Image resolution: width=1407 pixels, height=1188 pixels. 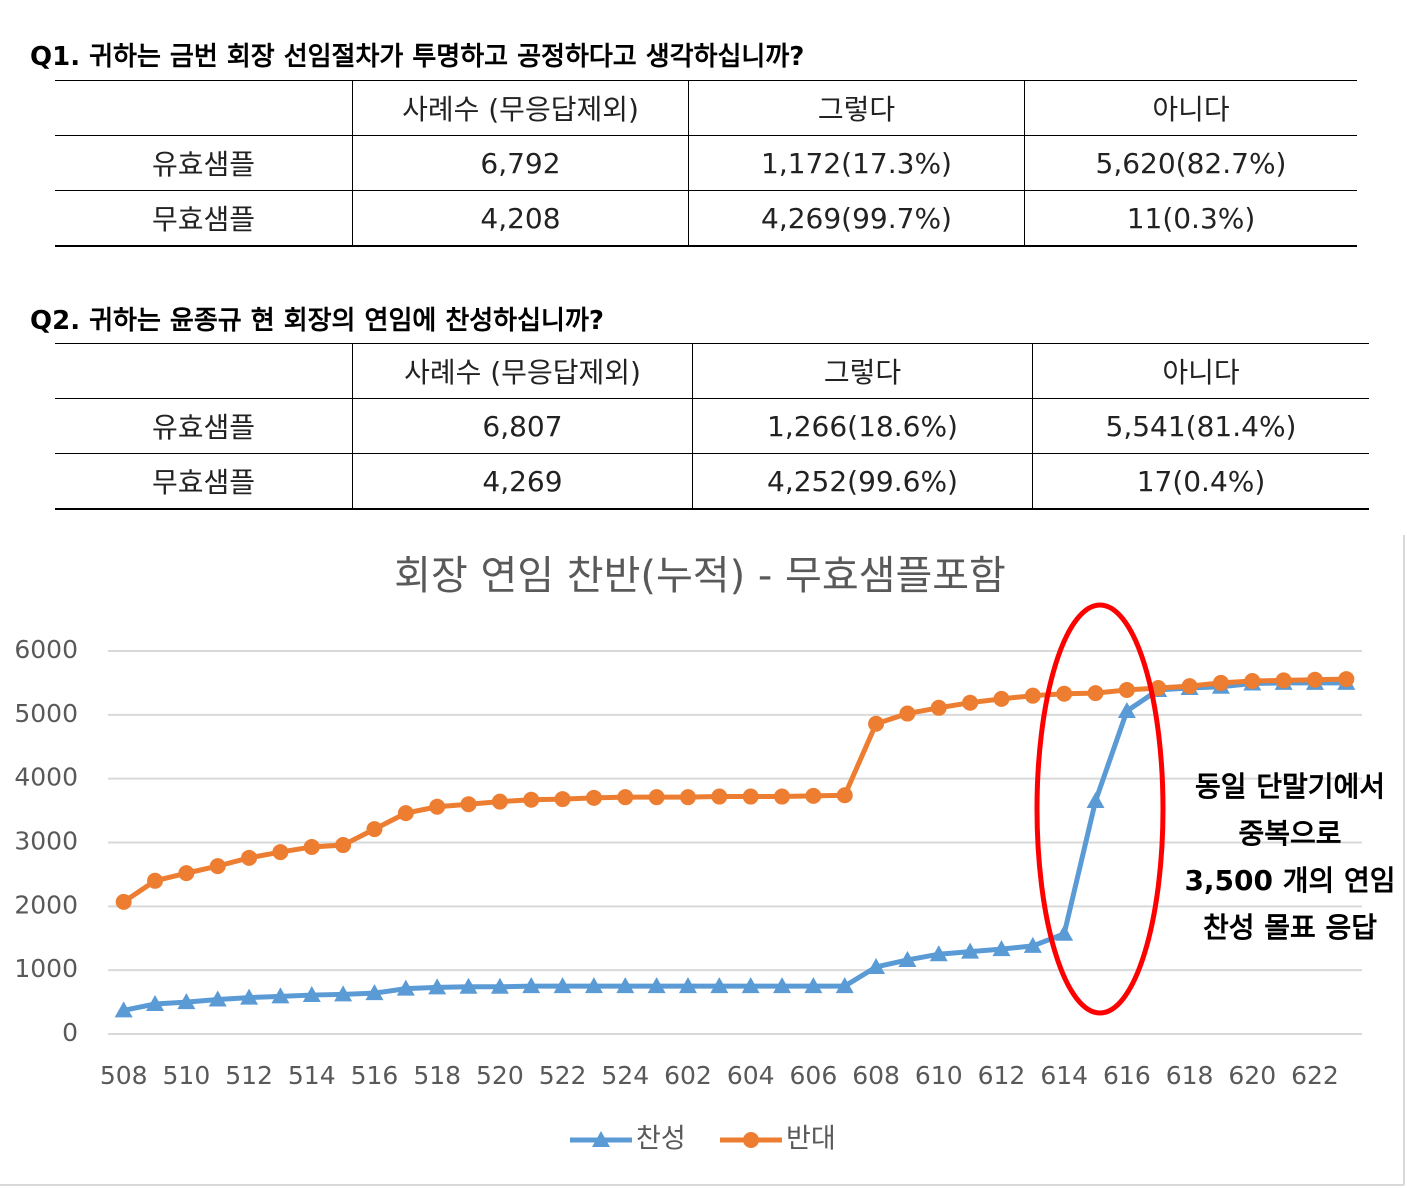 What do you see at coordinates (520, 218) in the screenshot?
I see `cell: 4,208` at bounding box center [520, 218].